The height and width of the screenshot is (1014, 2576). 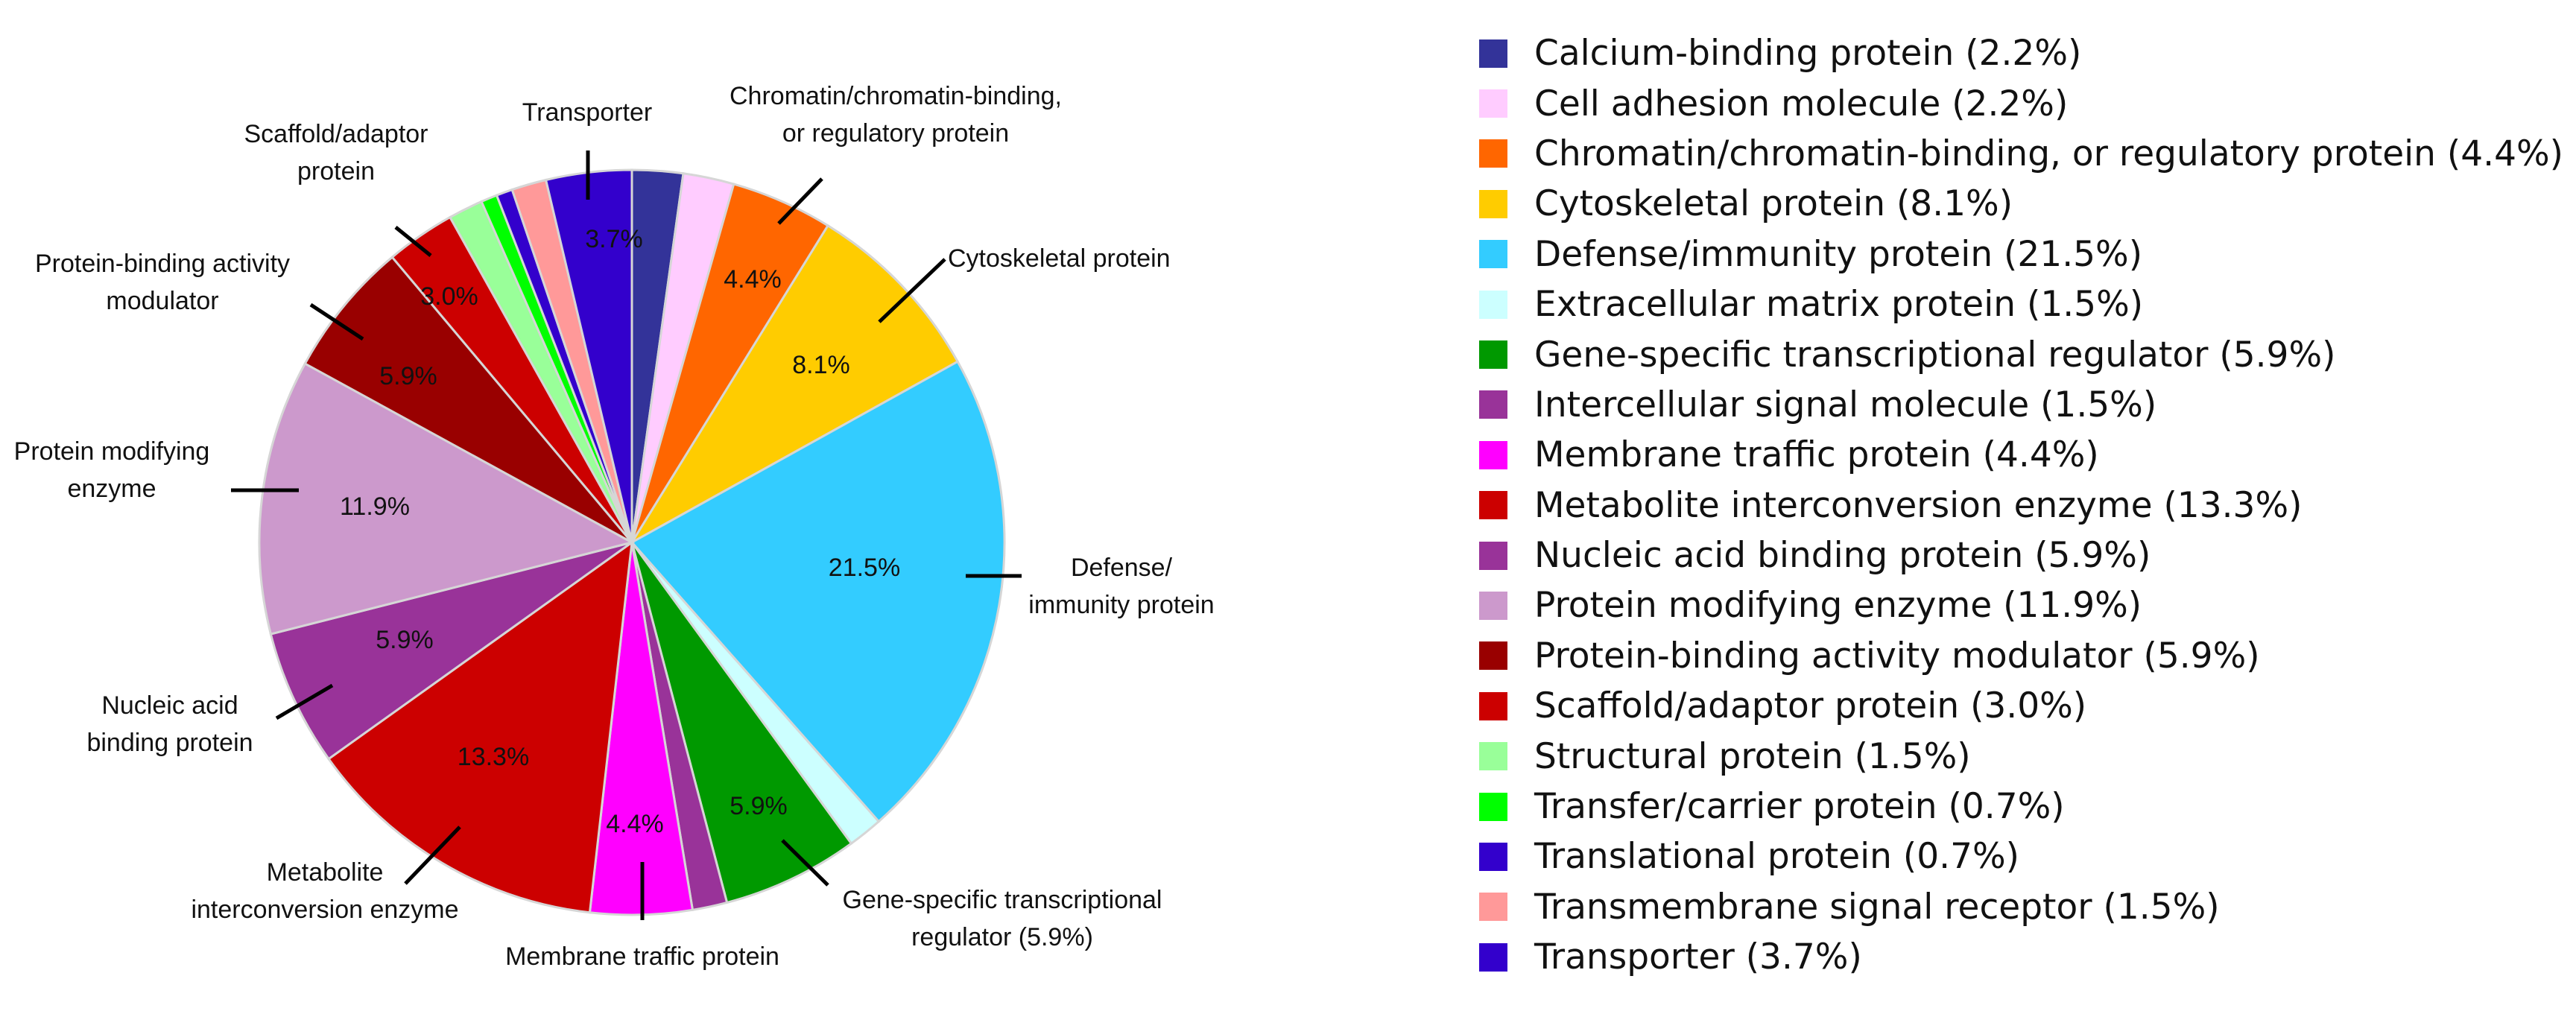 What do you see at coordinates (1877, 907) in the screenshot?
I see `legend-label: Transmembrane signal receptor (1.5%)` at bounding box center [1877, 907].